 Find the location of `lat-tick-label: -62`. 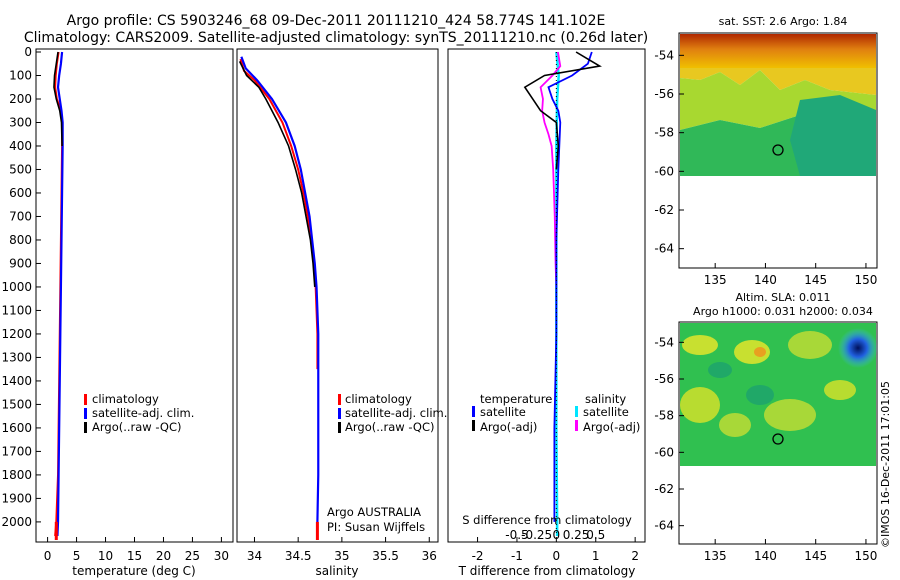

lat-tick-label: -62 is located at coordinates (664, 489).